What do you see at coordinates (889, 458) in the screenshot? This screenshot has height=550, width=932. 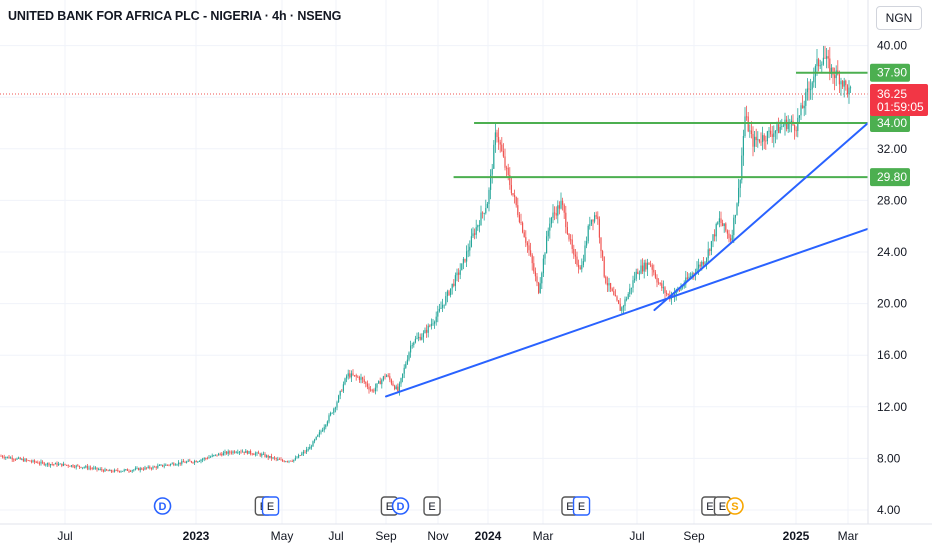 I see `y-tick-label: 8.00` at bounding box center [889, 458].